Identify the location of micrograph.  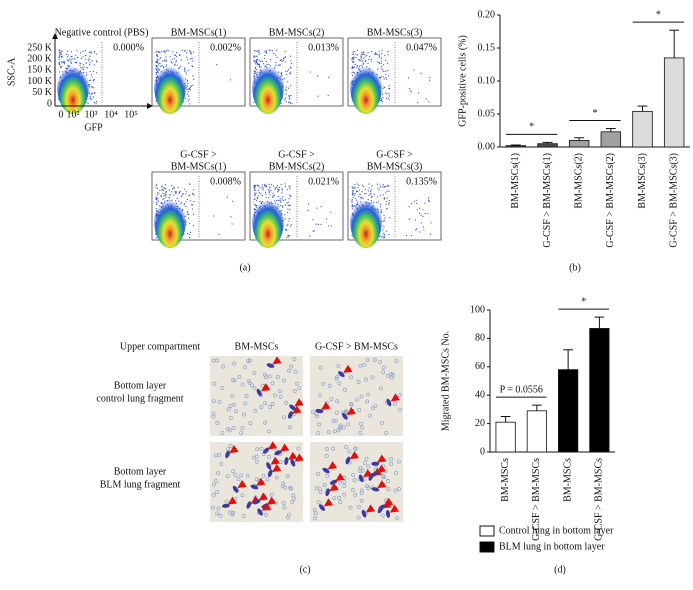
(257, 481).